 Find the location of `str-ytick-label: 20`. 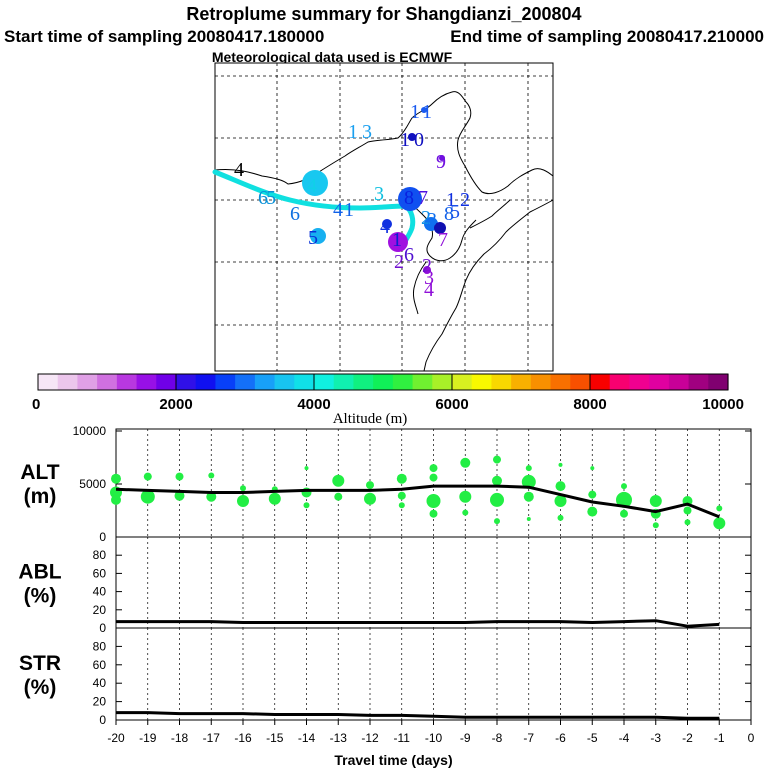

str-ytick-label: 20 is located at coordinates (100, 702).